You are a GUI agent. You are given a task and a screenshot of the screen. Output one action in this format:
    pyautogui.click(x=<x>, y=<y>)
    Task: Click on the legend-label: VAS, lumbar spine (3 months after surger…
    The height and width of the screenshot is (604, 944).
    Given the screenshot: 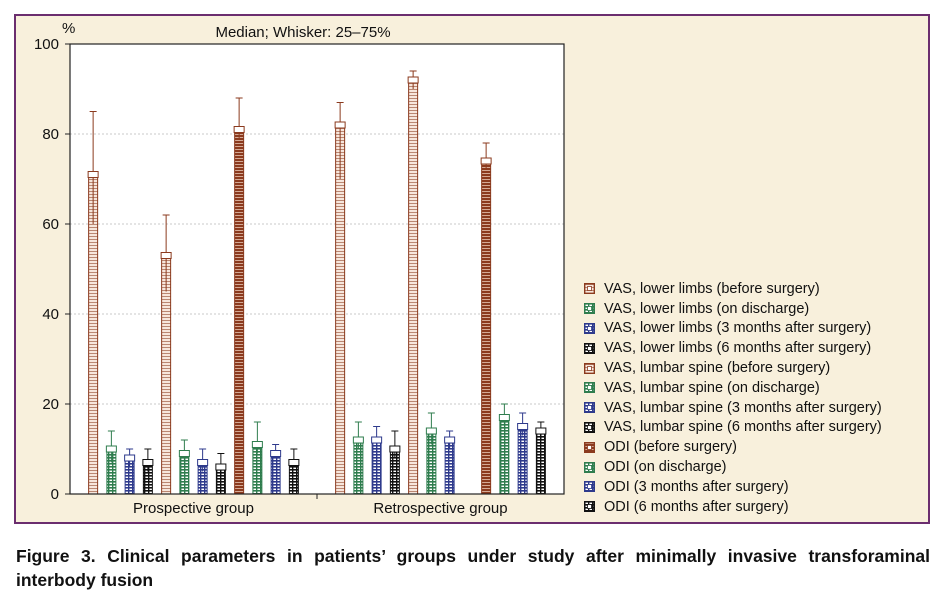 What is the action you would take?
    pyautogui.click(x=743, y=407)
    